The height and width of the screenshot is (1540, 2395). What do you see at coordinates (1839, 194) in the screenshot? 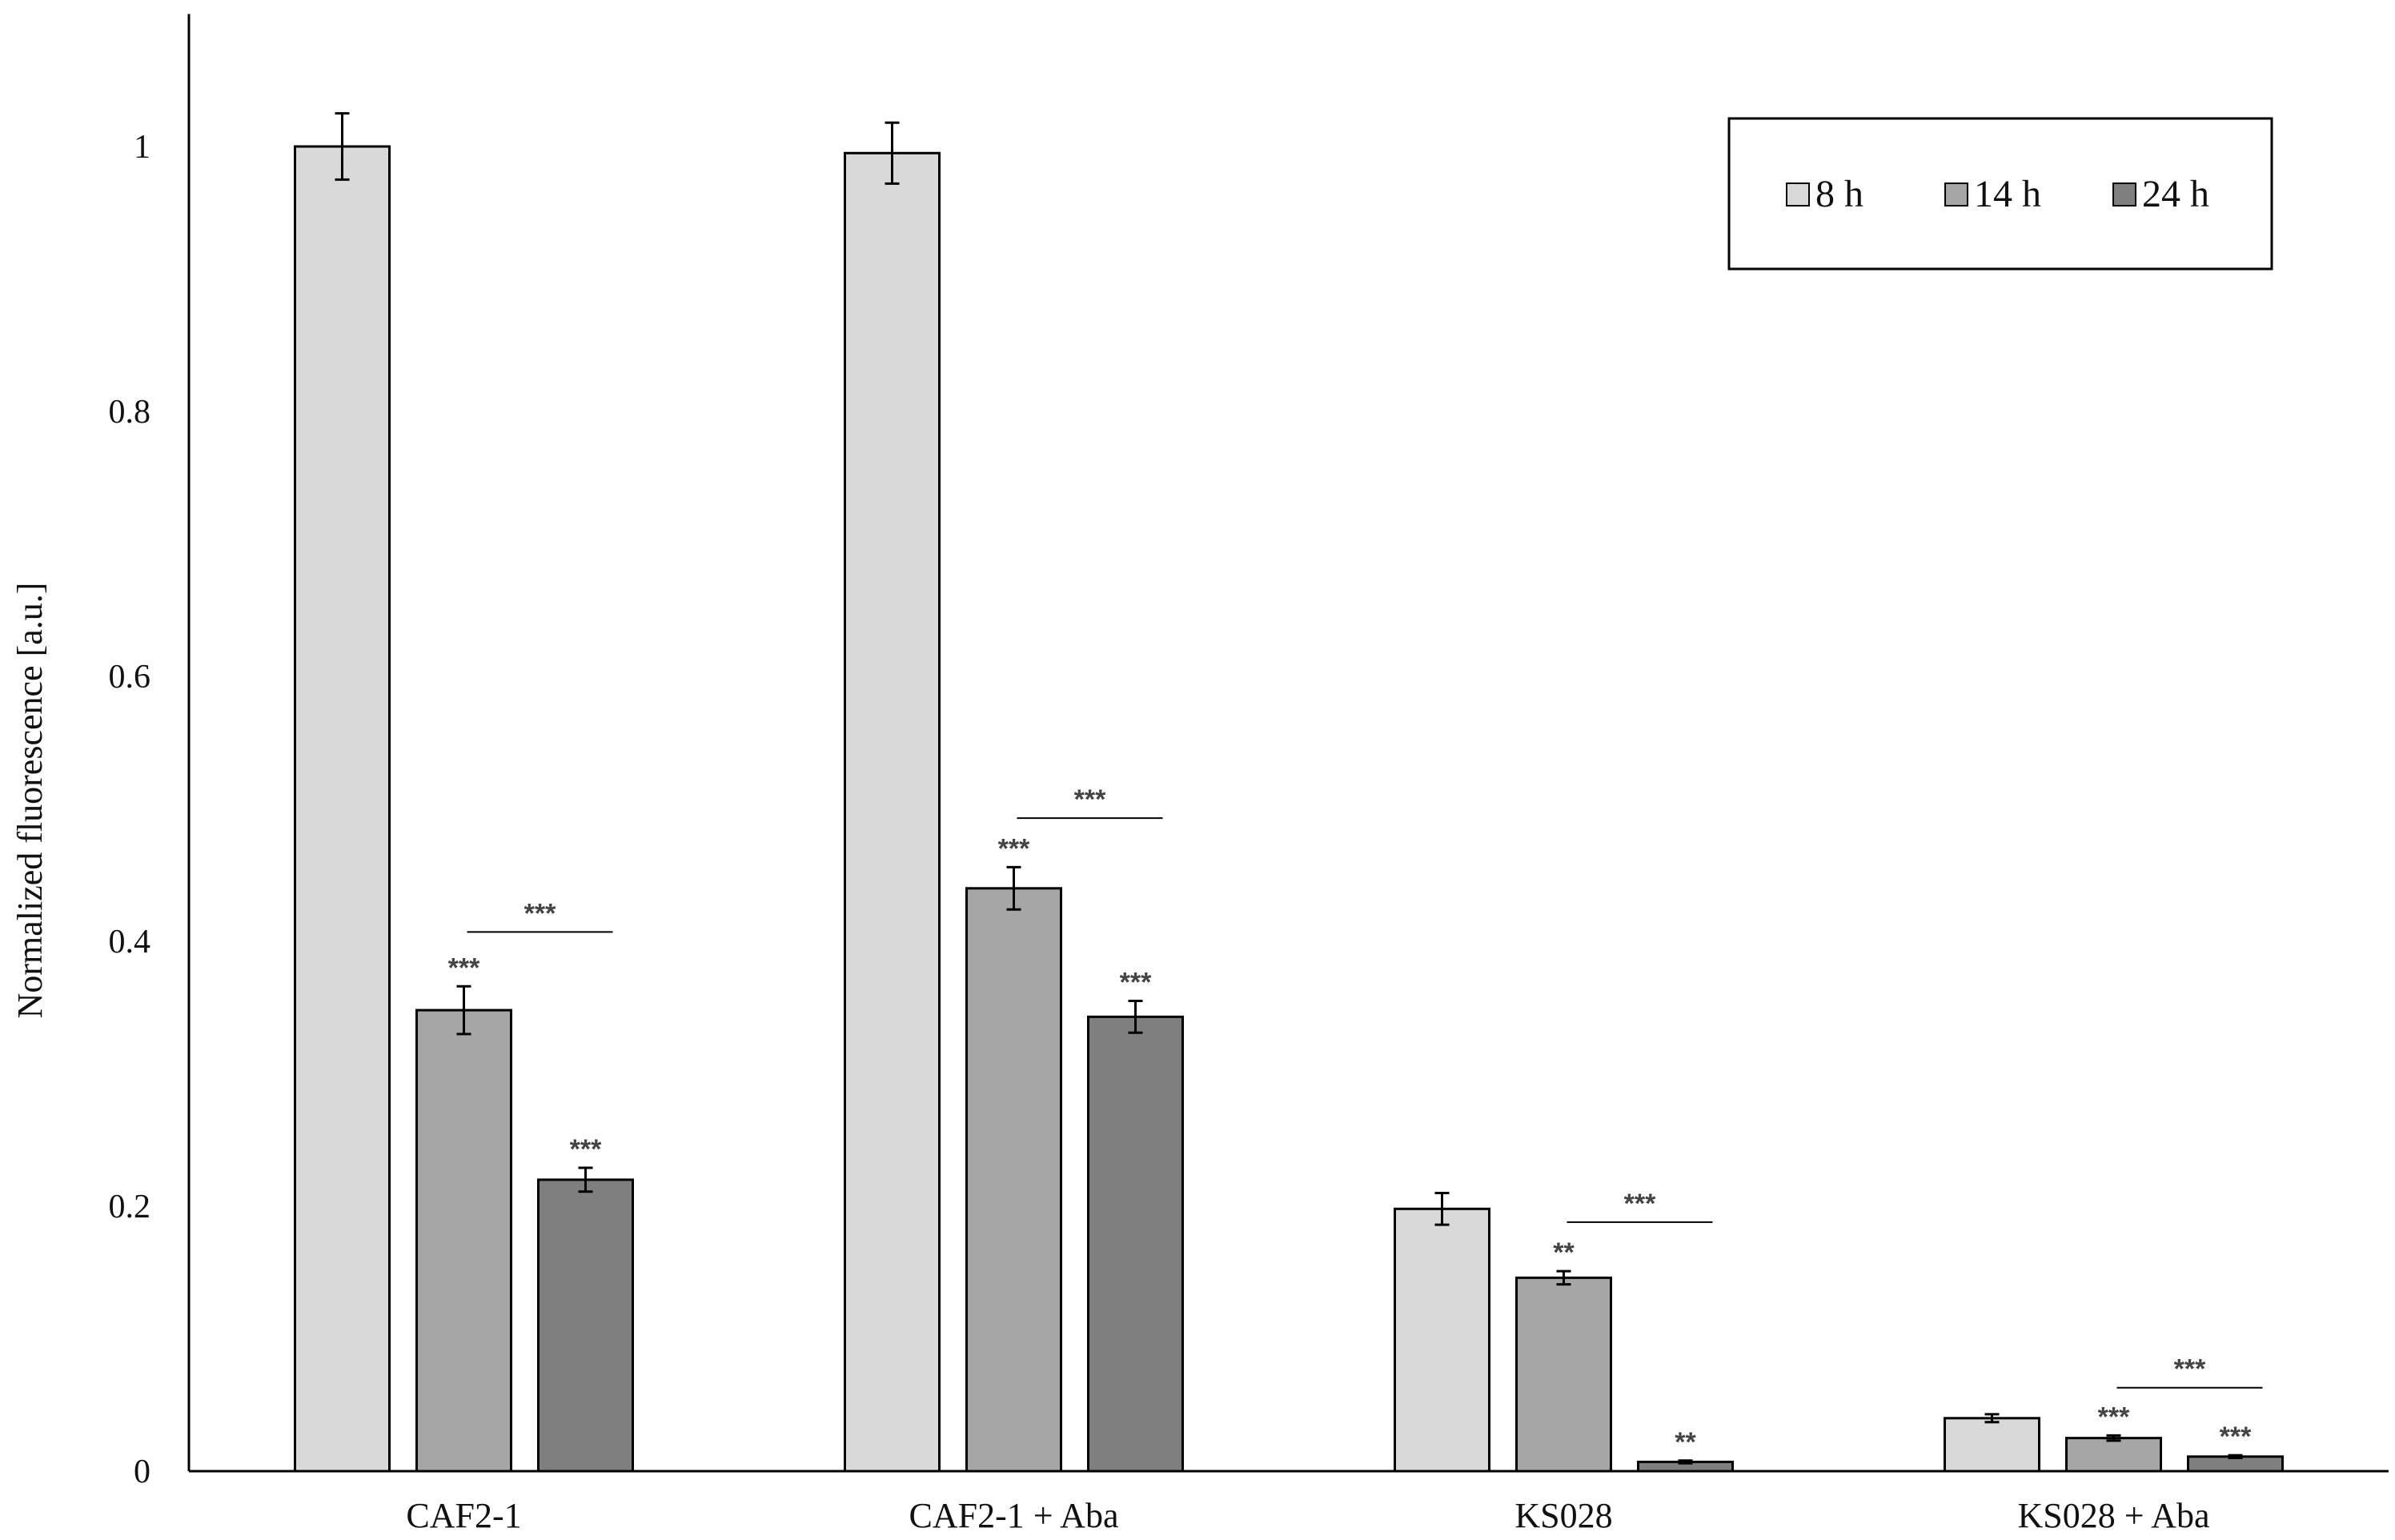
I see `legend-label: 8 h` at bounding box center [1839, 194].